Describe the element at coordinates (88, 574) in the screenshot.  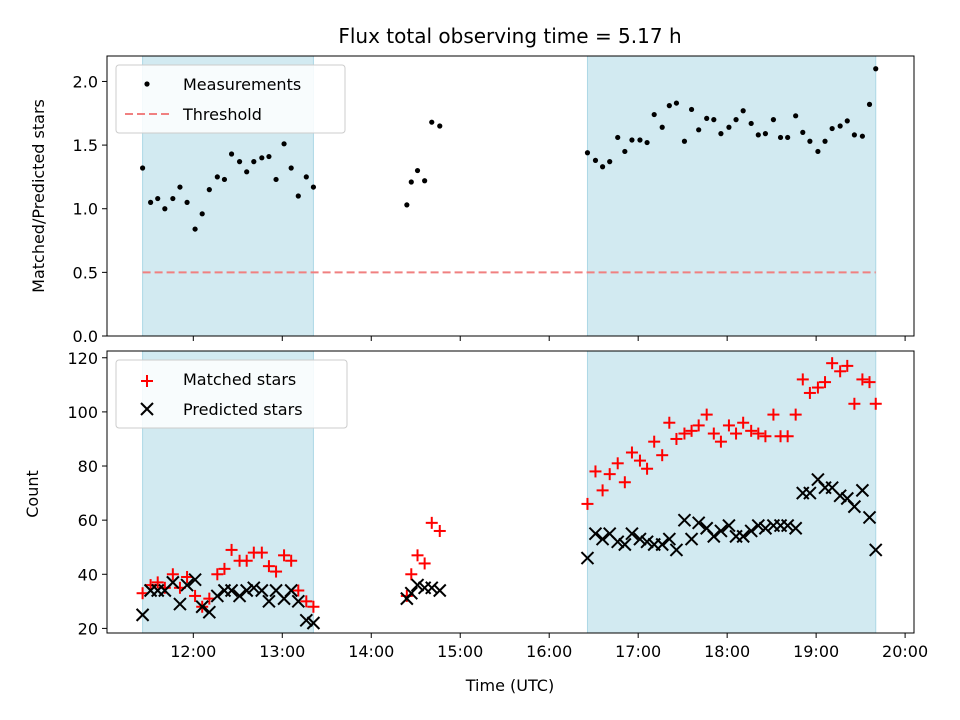
I see `bottom-ytick-label-1: 40` at that location.